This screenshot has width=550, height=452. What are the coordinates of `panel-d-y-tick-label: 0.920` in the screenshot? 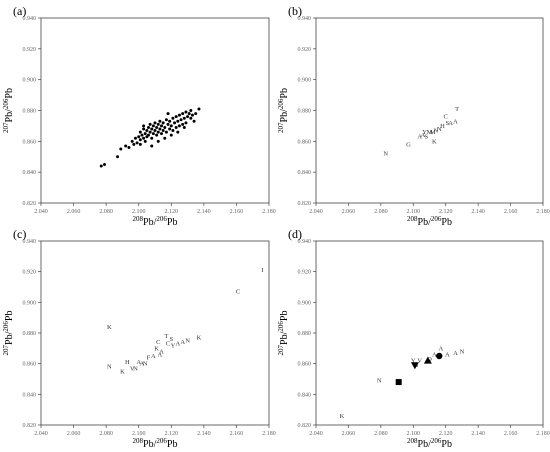 It's located at (305, 273).